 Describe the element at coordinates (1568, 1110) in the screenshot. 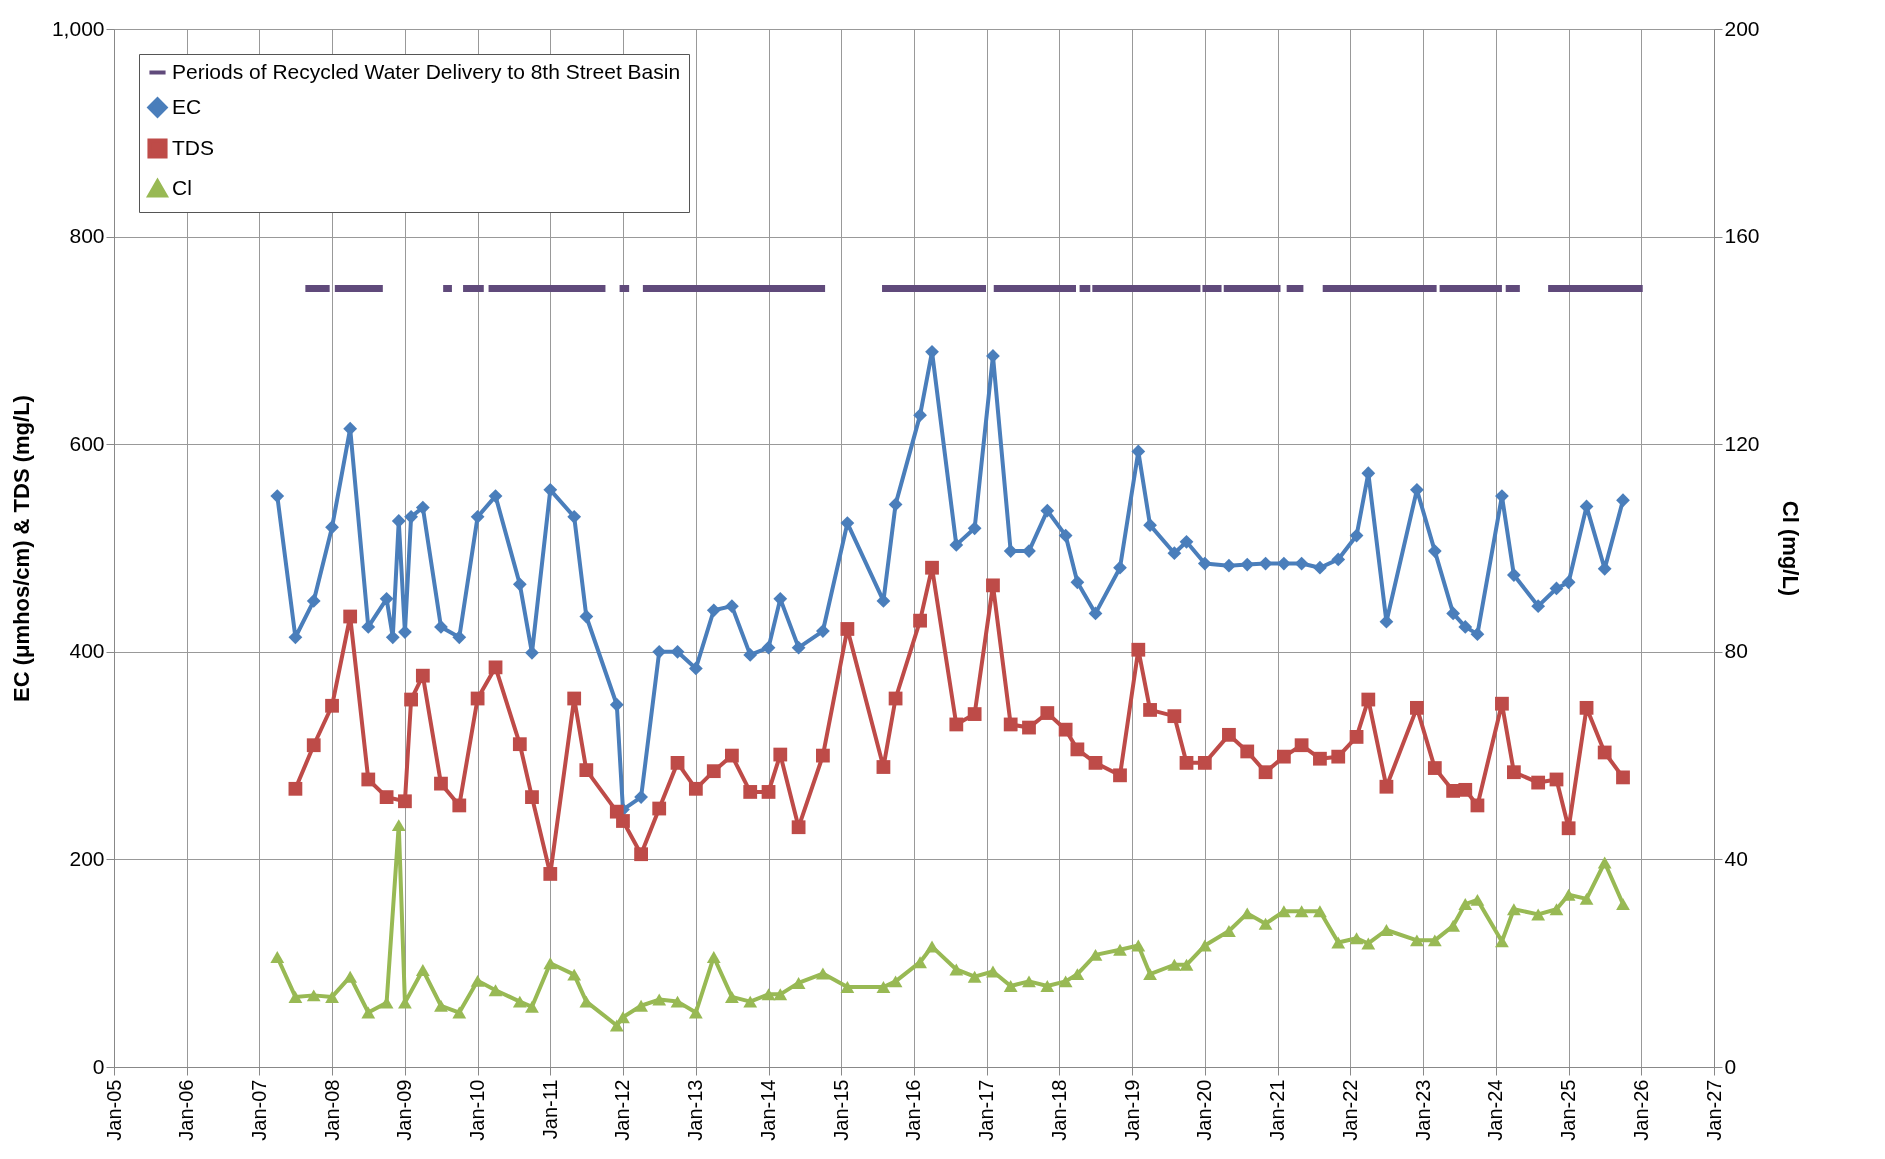

I see `x-tick-label: Jan-25` at that location.